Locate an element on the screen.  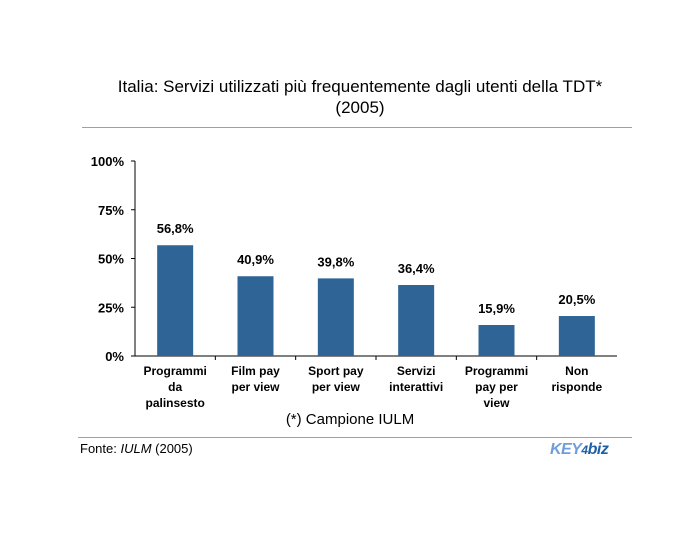
category-label-line: view is located at coordinates (496, 403).